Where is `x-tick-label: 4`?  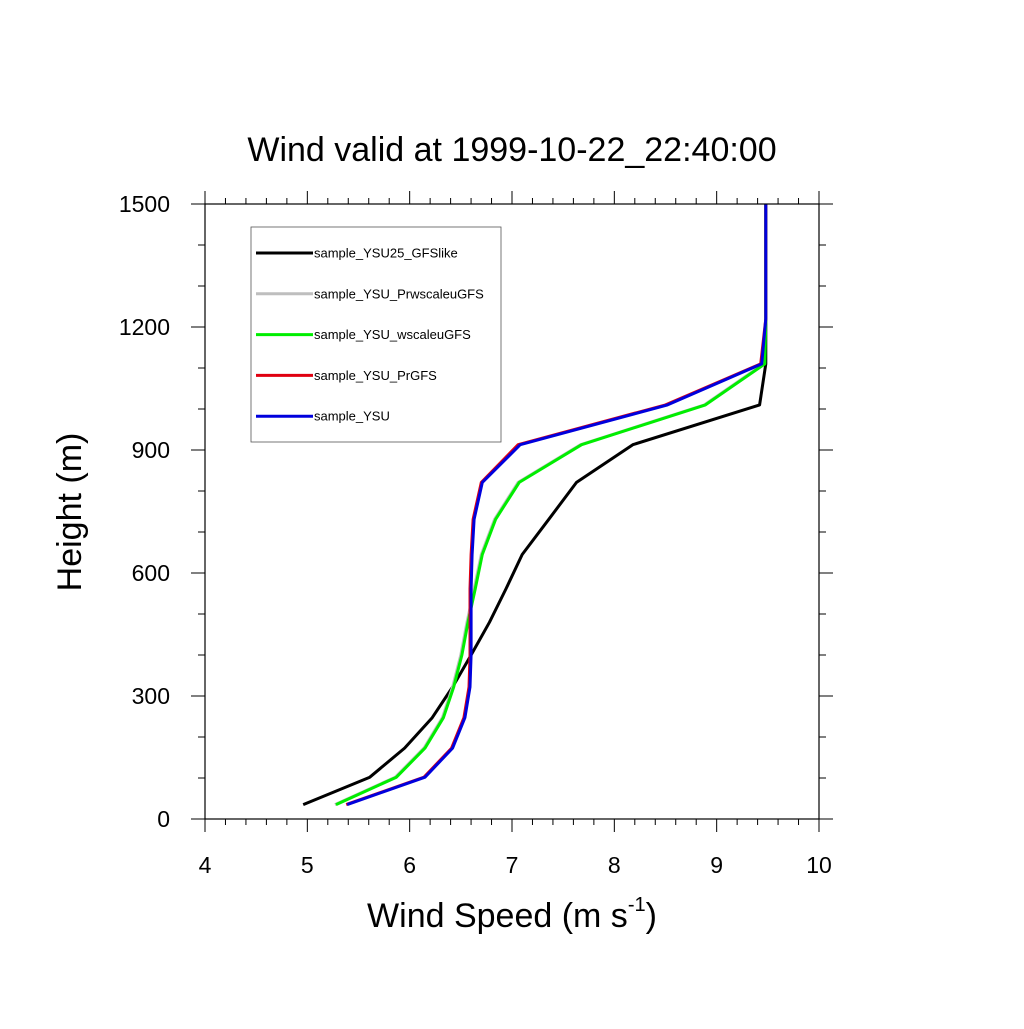
x-tick-label: 4 is located at coordinates (205, 865).